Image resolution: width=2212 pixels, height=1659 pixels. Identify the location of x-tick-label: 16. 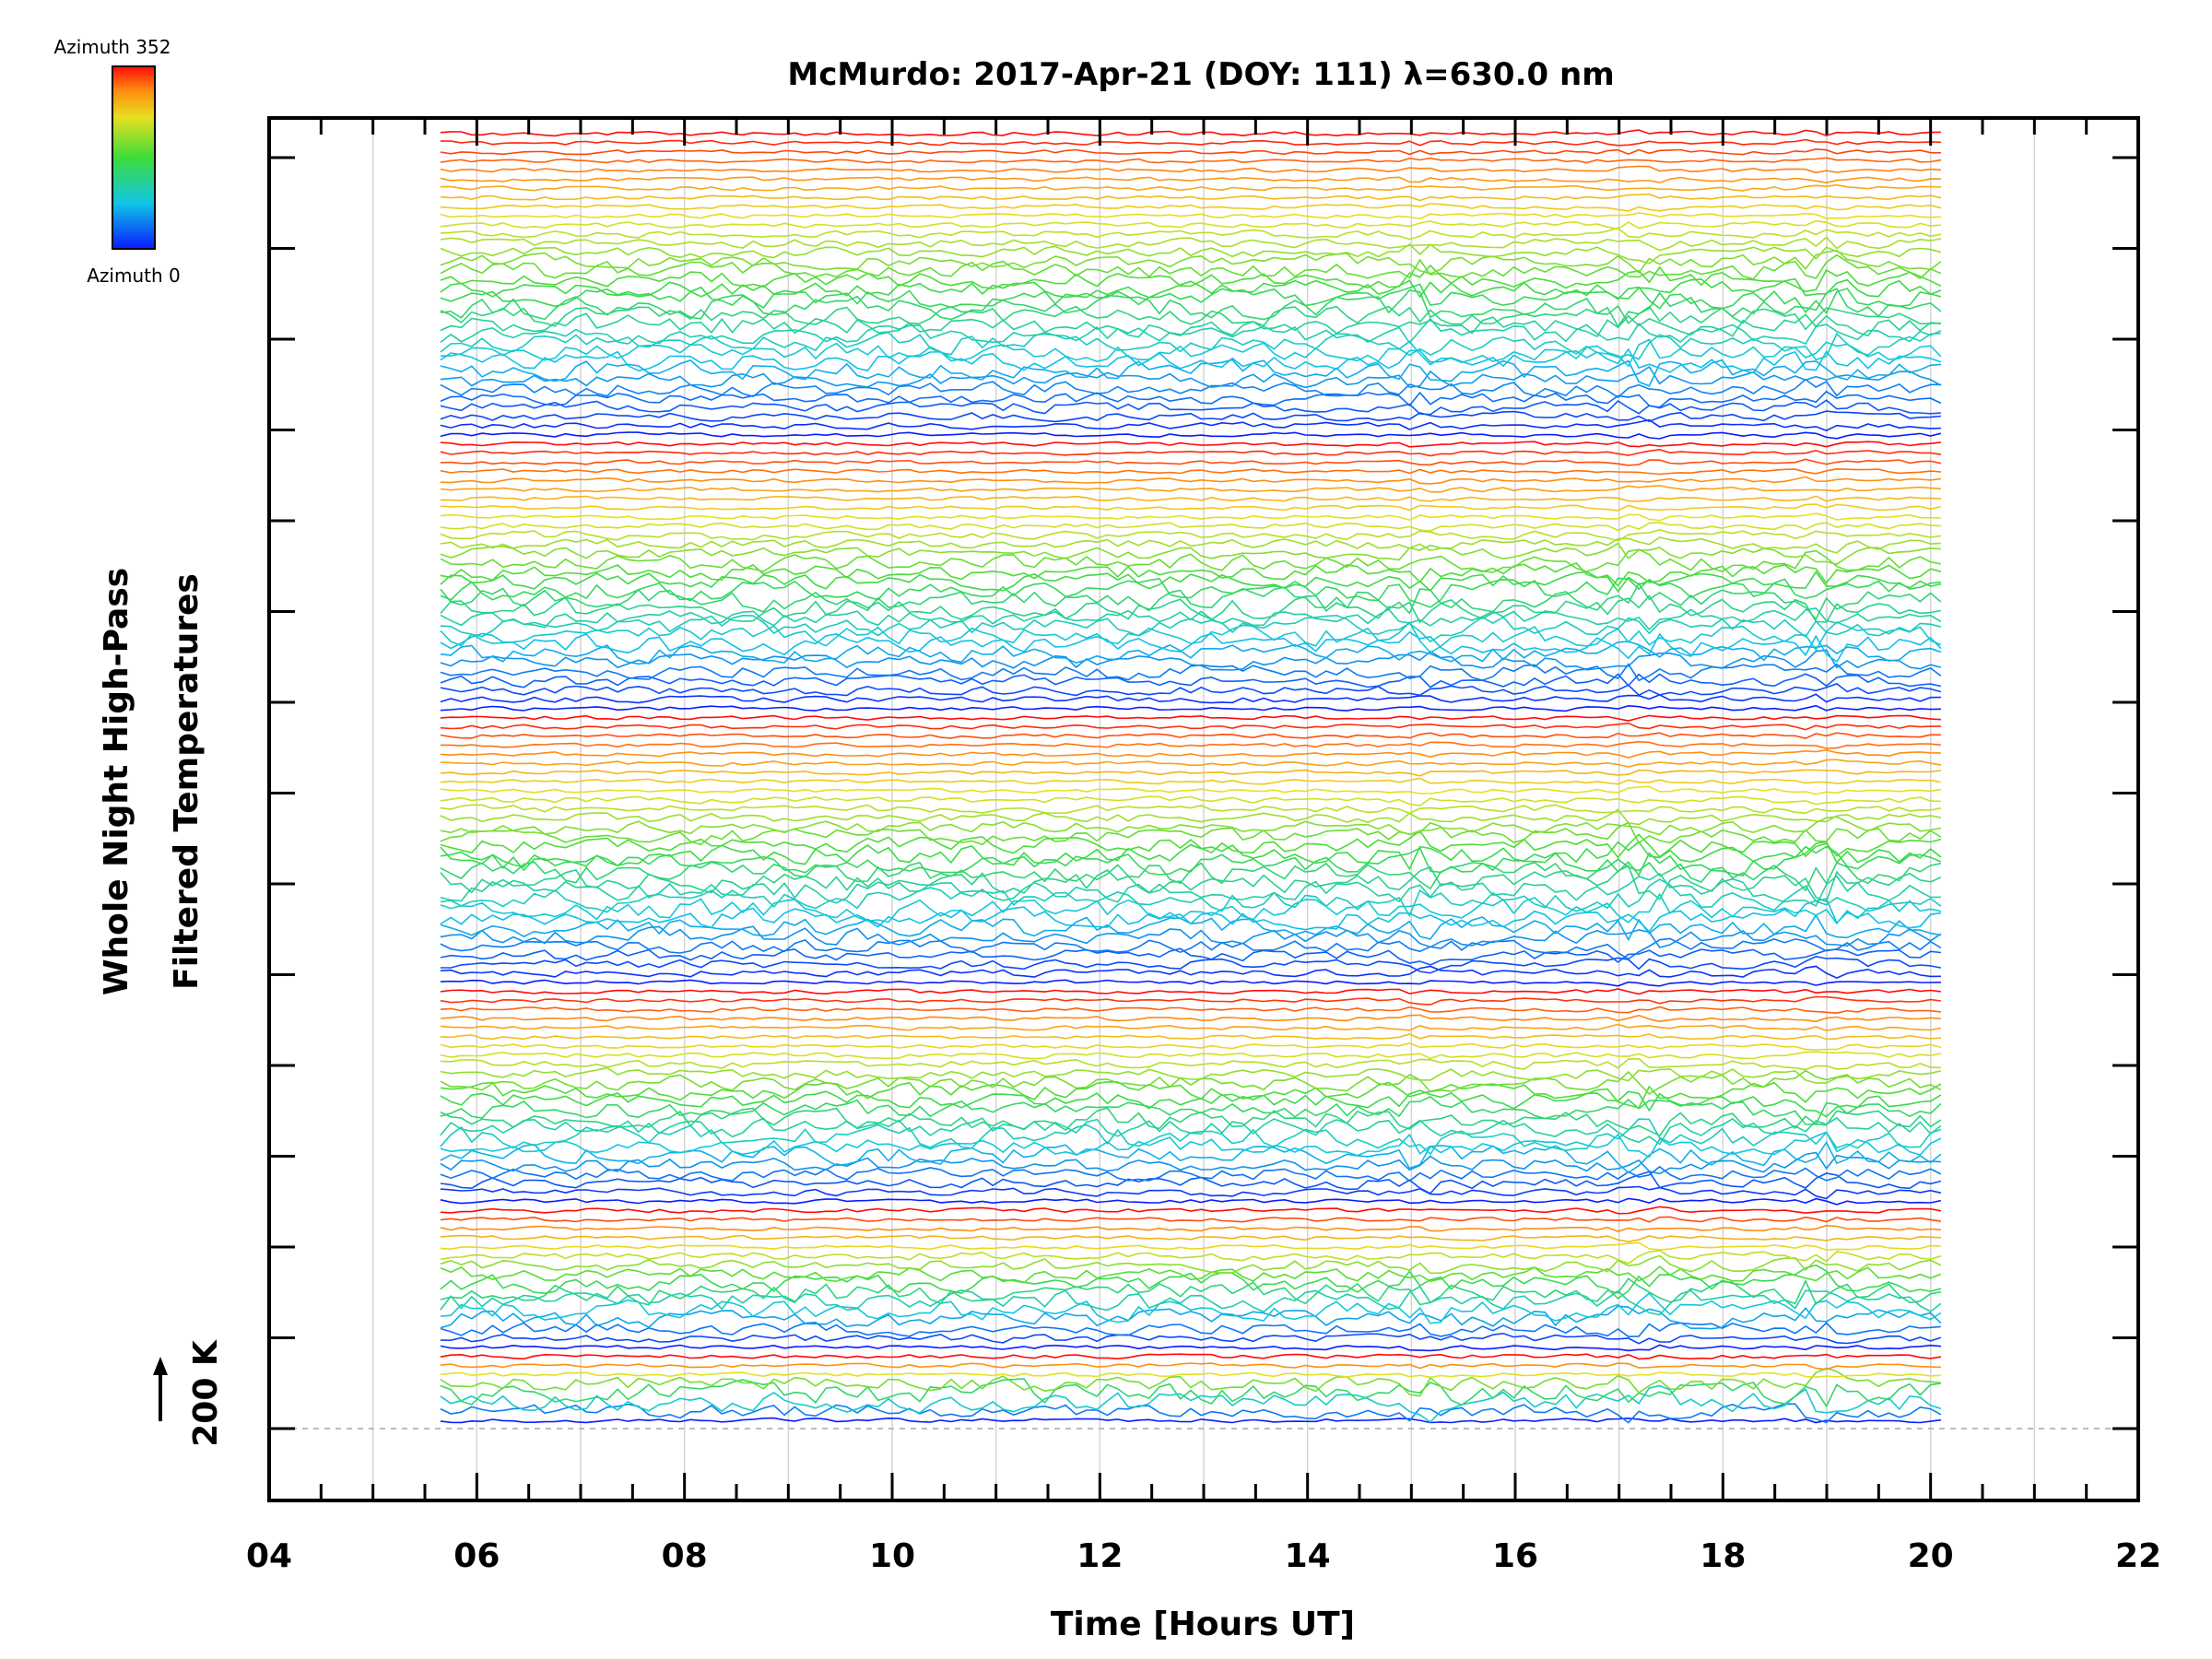
(1515, 1556).